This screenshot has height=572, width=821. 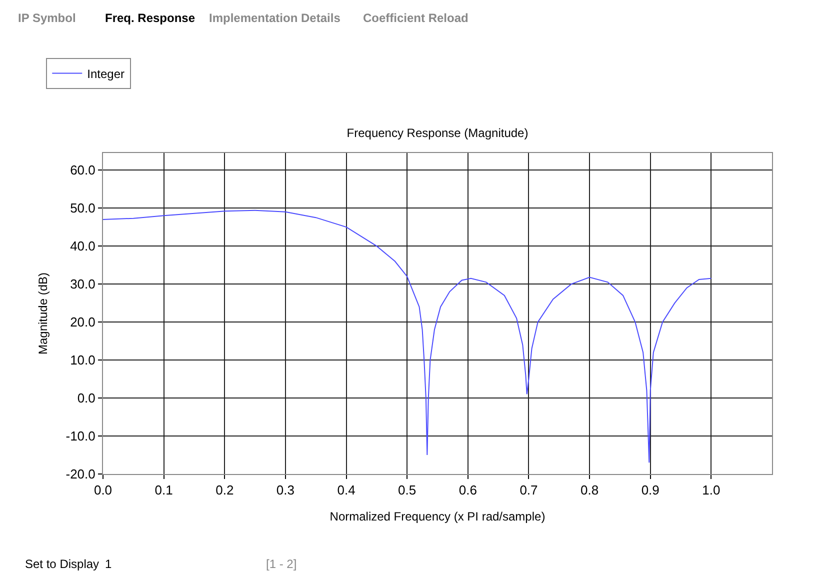 I want to click on y-tick-label: 20.0, so click(x=83, y=322).